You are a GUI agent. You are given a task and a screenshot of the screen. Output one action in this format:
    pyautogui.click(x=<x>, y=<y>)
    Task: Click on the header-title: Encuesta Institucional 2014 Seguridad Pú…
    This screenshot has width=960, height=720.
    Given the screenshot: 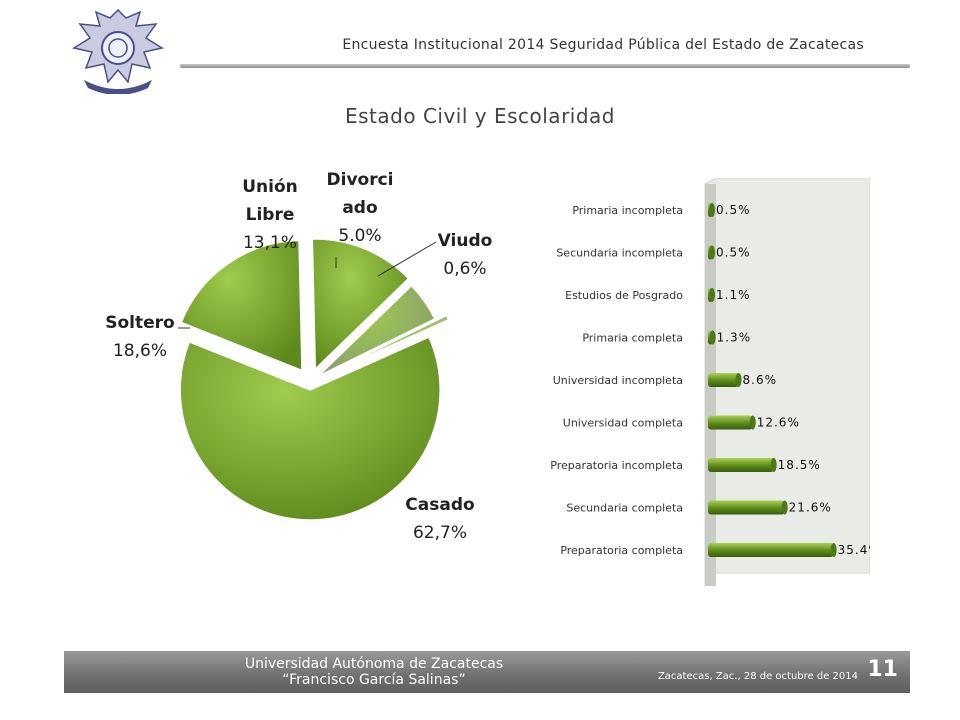 What is the action you would take?
    pyautogui.click(x=603, y=45)
    